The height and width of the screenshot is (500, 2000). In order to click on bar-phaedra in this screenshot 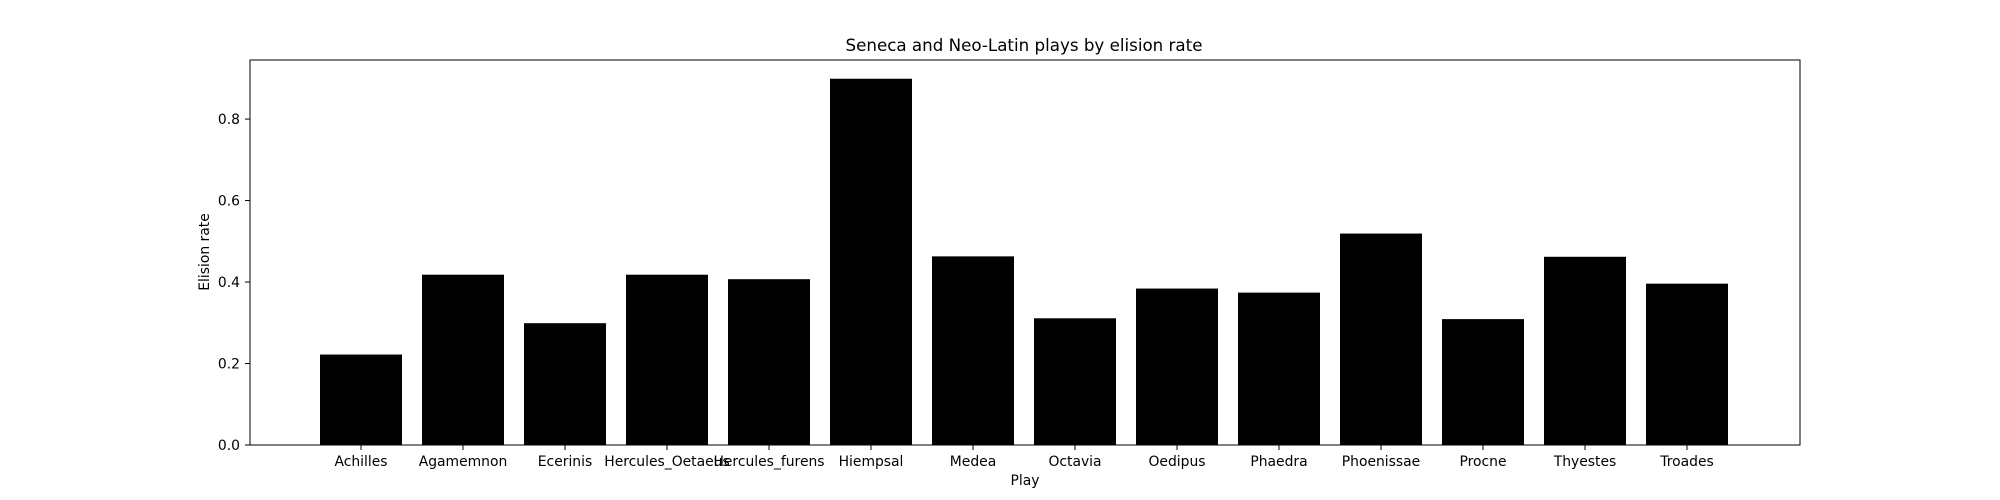, I will do `click(1279, 368)`.